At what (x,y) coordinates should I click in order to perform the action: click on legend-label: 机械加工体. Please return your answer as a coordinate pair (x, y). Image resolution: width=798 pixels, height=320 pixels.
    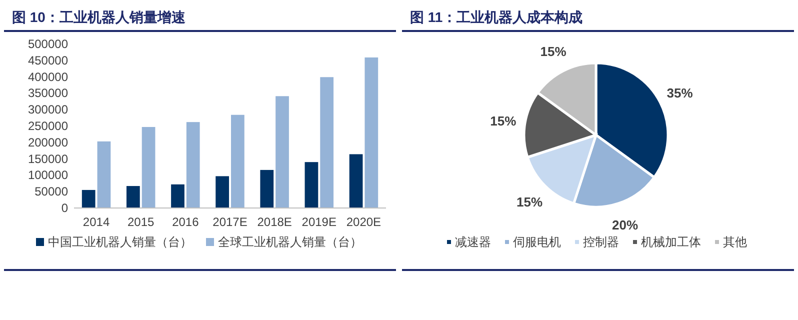
    Looking at the image, I should click on (671, 242).